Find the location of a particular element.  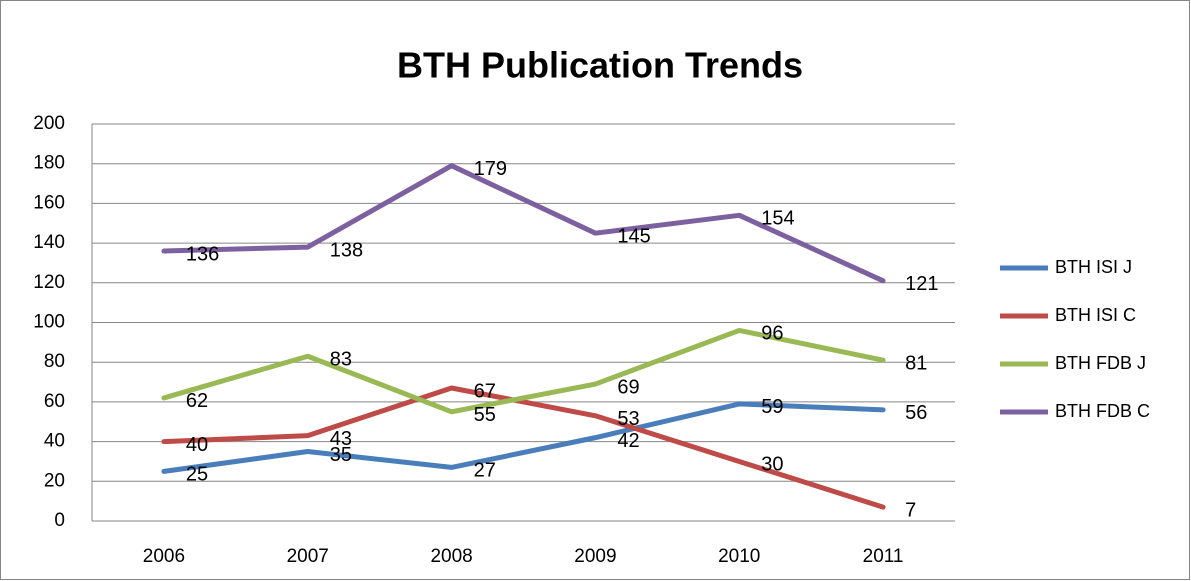

legend-label: BTH FDB J is located at coordinates (1100, 363).